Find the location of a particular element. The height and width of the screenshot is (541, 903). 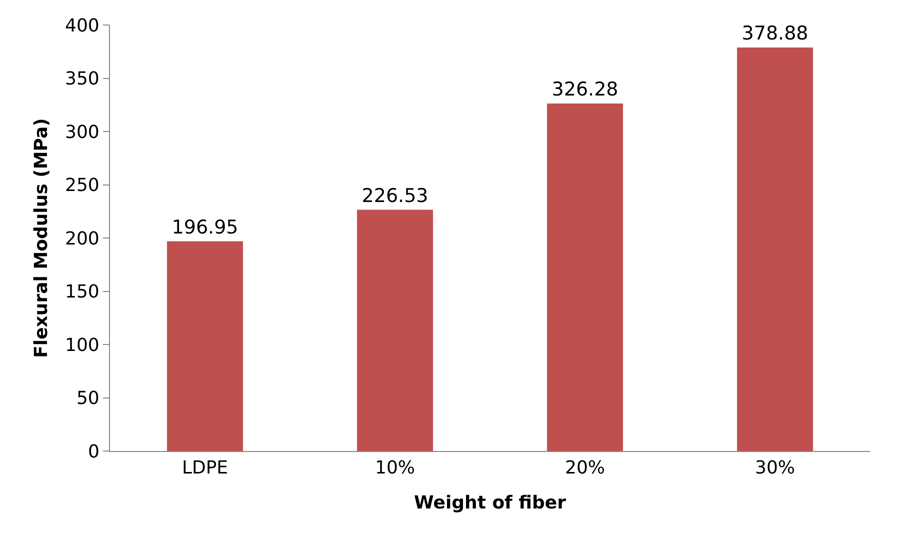

y-tick-label: 400 is located at coordinates (82, 25).